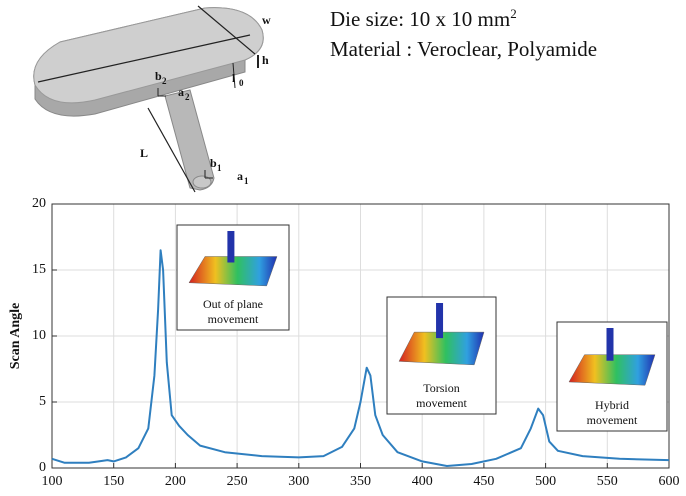 Image resolution: width=686 pixels, height=496 pixels. I want to click on x-tick-label: 350, so click(360, 481).